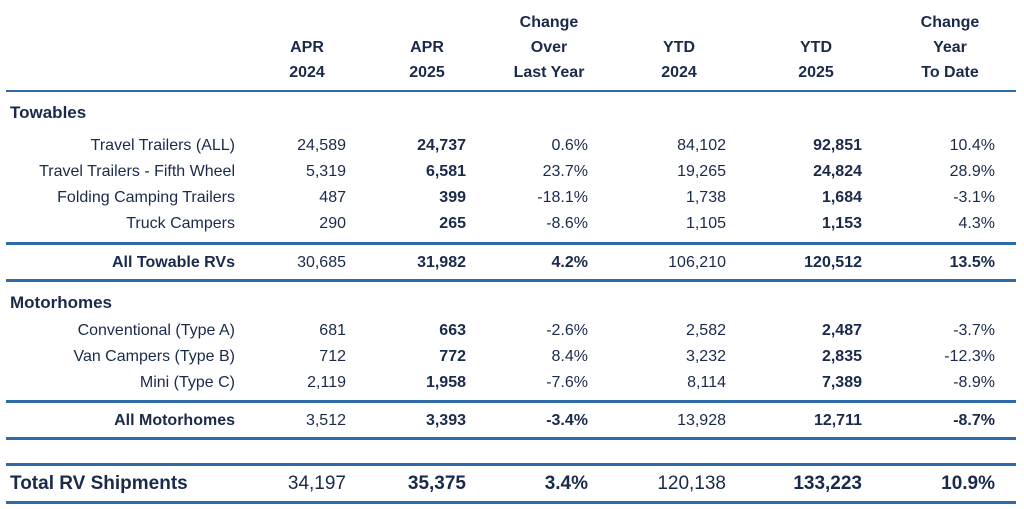 The width and height of the screenshot is (1024, 509). Describe the element at coordinates (827, 483) in the screenshot. I see `cell-ytd-2025: 133,223` at that location.